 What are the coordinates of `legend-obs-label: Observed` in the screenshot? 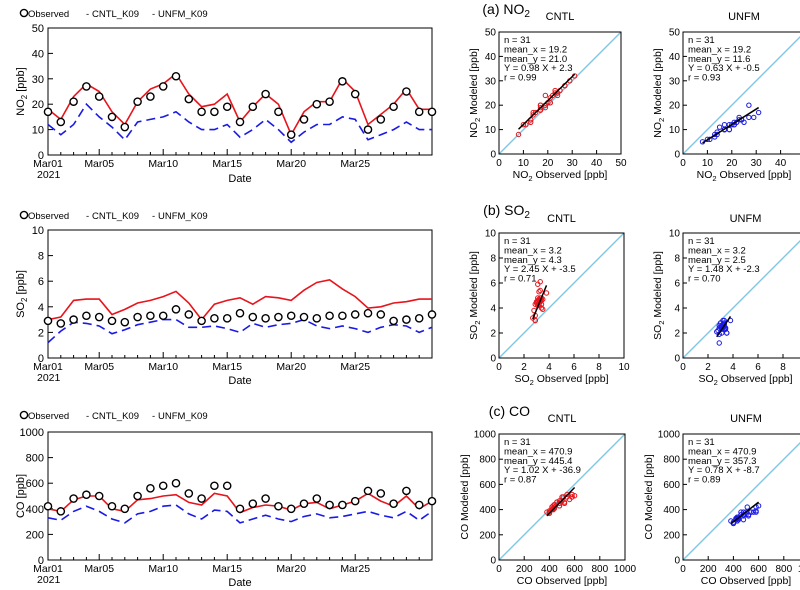 It's located at (48, 416).